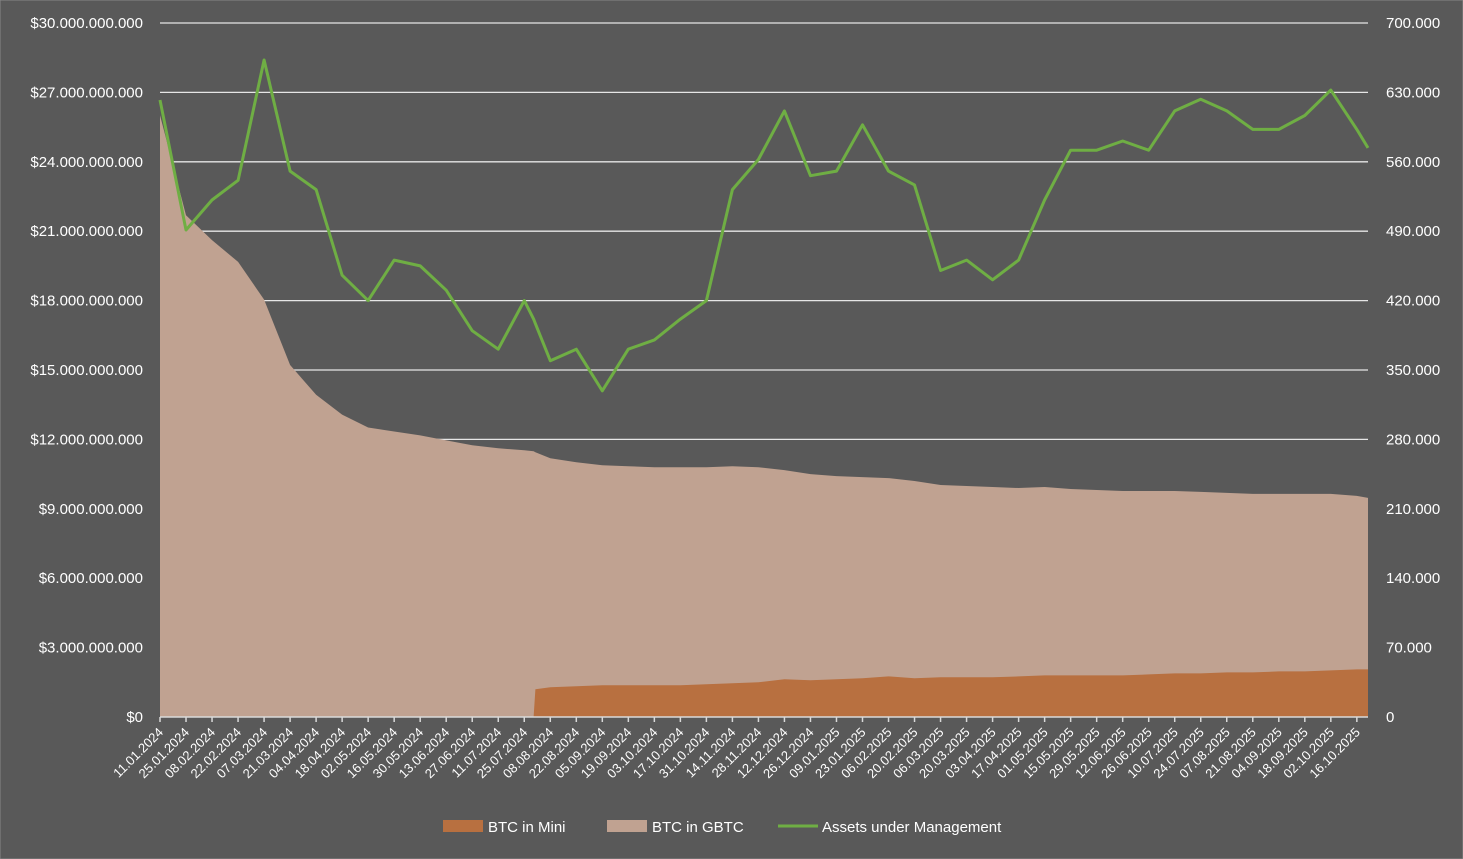 This screenshot has height=859, width=1463. Describe the element at coordinates (86, 92) in the screenshot. I see `y-left-tick-label: $27.000.000.000` at that location.